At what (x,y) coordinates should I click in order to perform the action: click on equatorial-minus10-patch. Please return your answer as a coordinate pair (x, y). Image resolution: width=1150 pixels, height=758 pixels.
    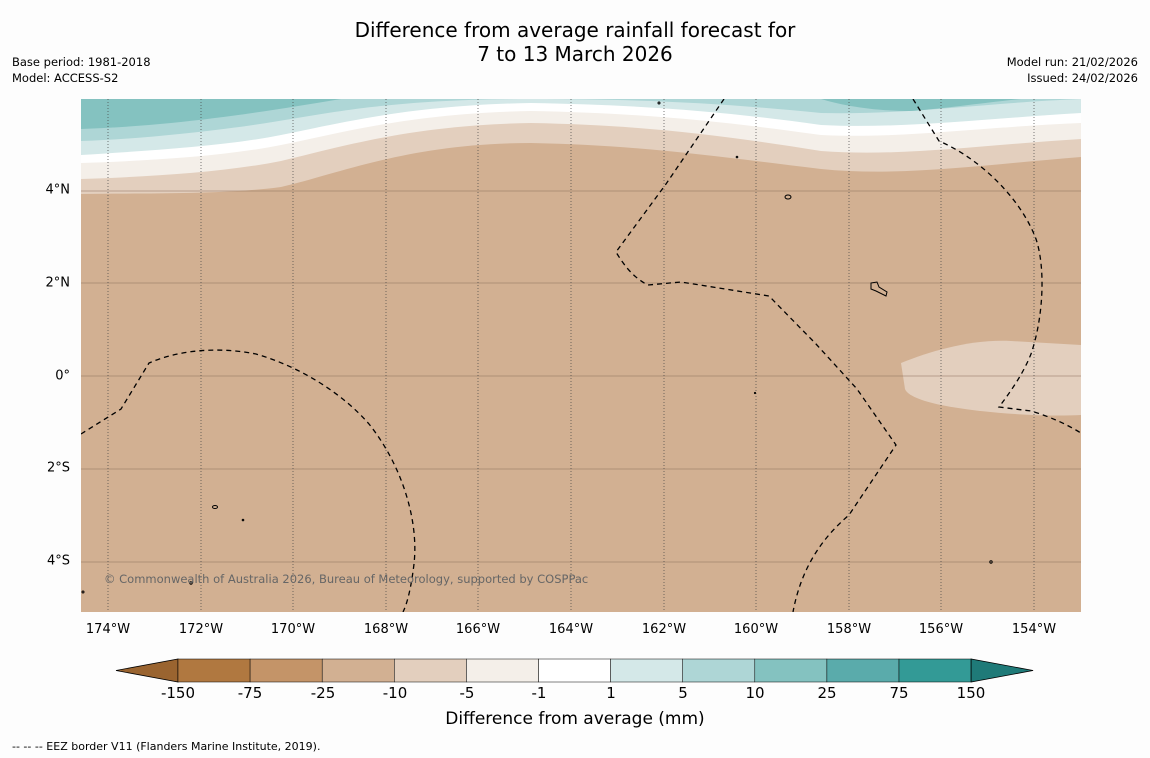
    Looking at the image, I should click on (991, 378).